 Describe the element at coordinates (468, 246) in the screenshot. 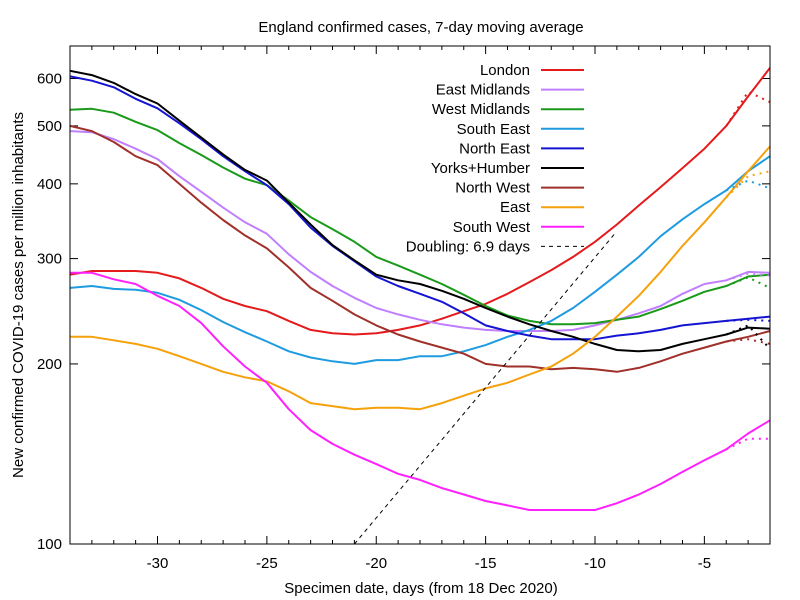

I see `legend-label: Doubling: 6.9 days` at that location.